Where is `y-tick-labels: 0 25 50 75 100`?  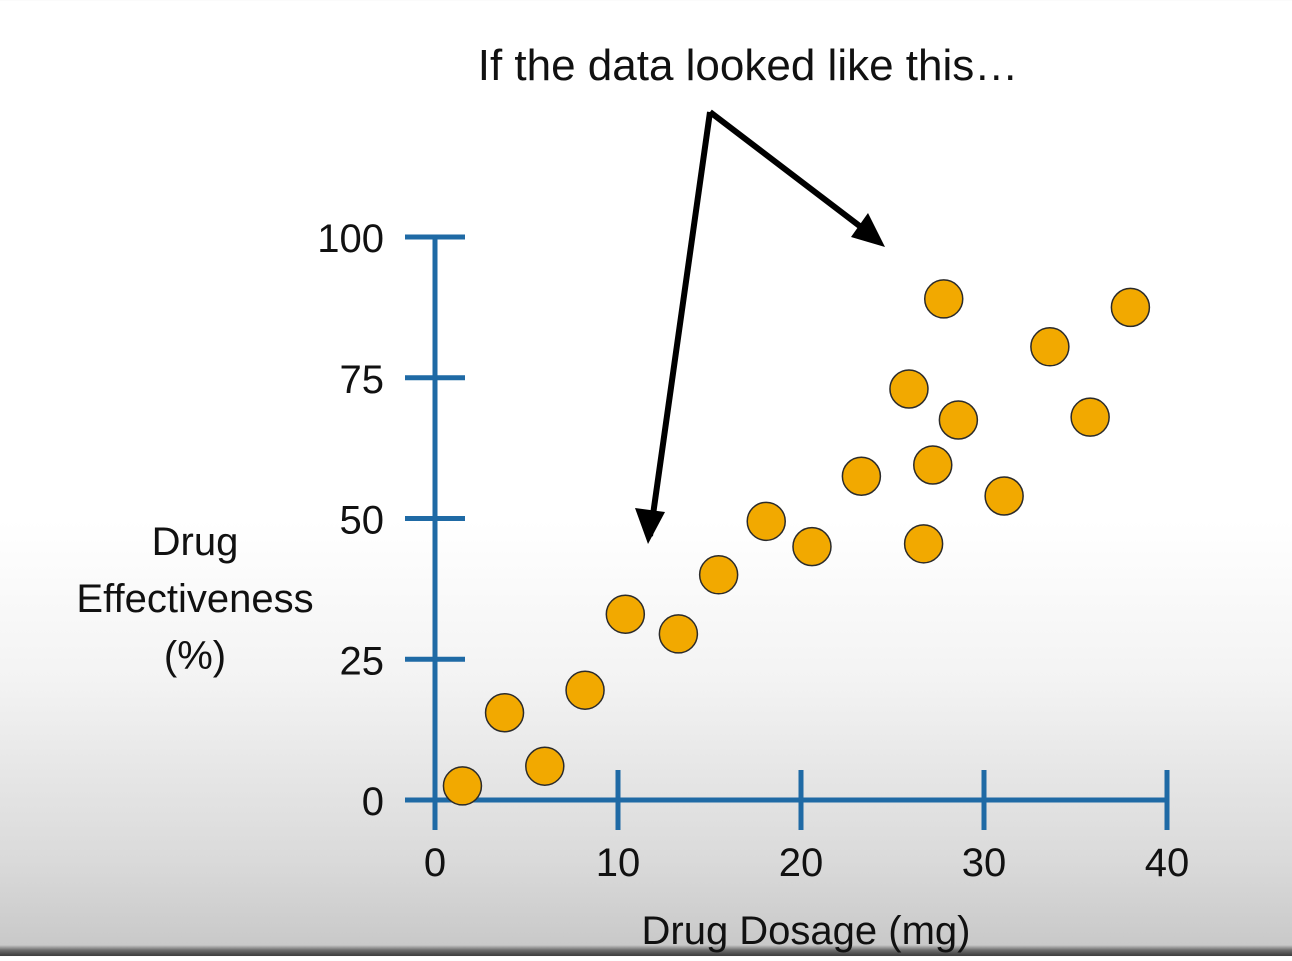
y-tick-labels: 0 25 50 75 100 is located at coordinates (350, 520).